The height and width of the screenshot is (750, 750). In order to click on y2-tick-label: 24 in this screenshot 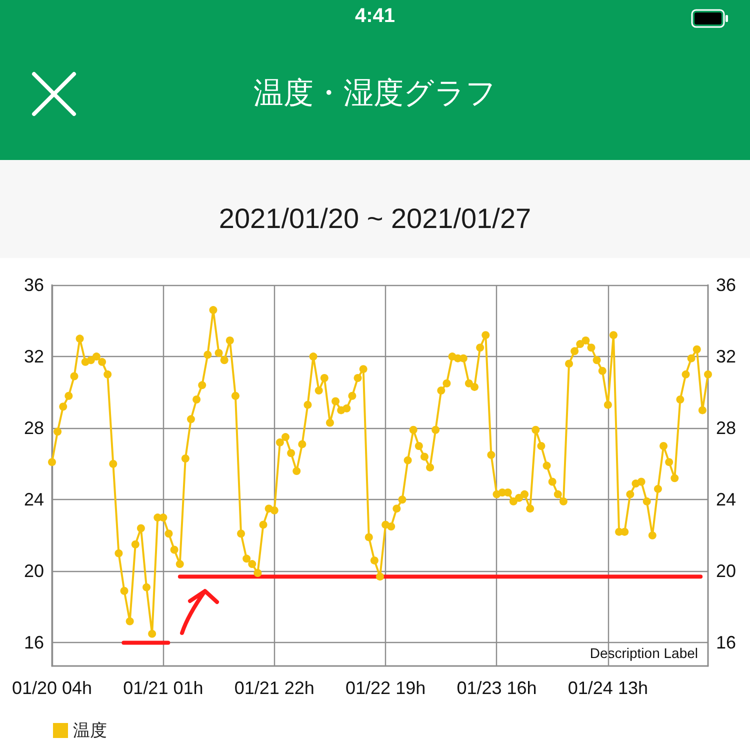, I will do `click(726, 500)`.